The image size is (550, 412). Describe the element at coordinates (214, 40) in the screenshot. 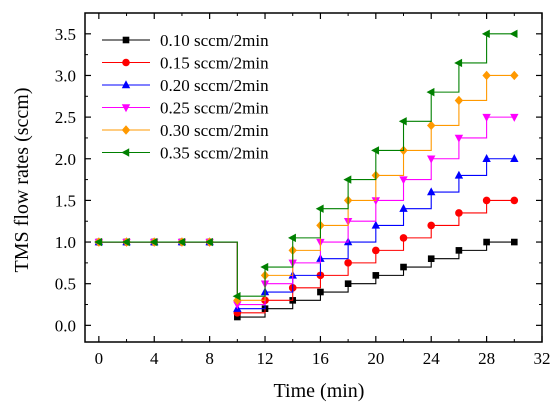

I see `legend-label: 0.10 sccm/2min` at that location.